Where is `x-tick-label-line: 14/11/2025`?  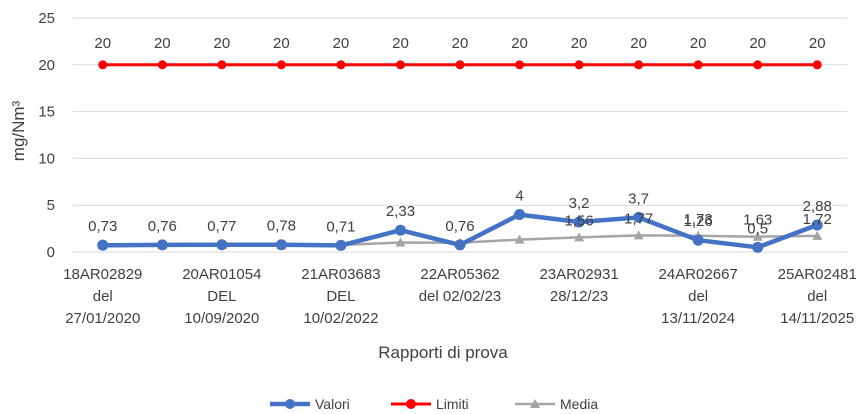 x-tick-label-line: 14/11/2025 is located at coordinates (817, 318).